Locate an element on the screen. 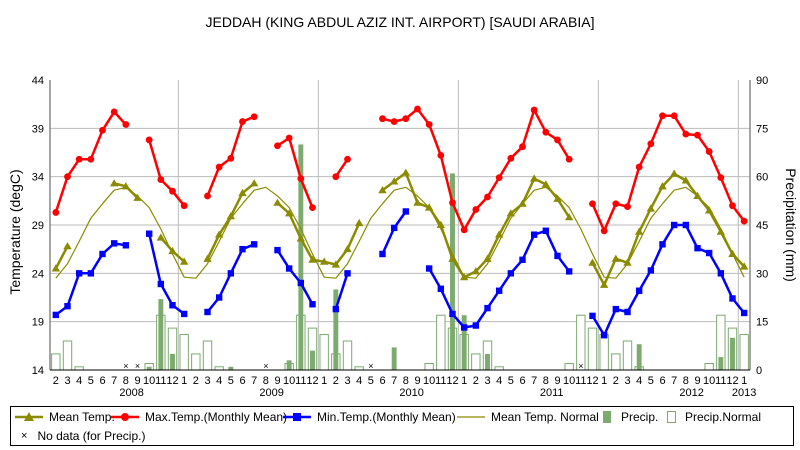 The width and height of the screenshot is (800, 450). legend-label: Max.Temp.(Monthly Mean) is located at coordinates (216, 417).